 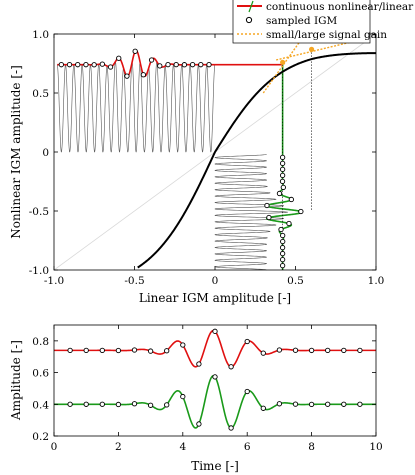 What do you see at coordinates (40, 35) in the screenshot?
I see `transfer-ytick-label: 1.0` at bounding box center [40, 35].